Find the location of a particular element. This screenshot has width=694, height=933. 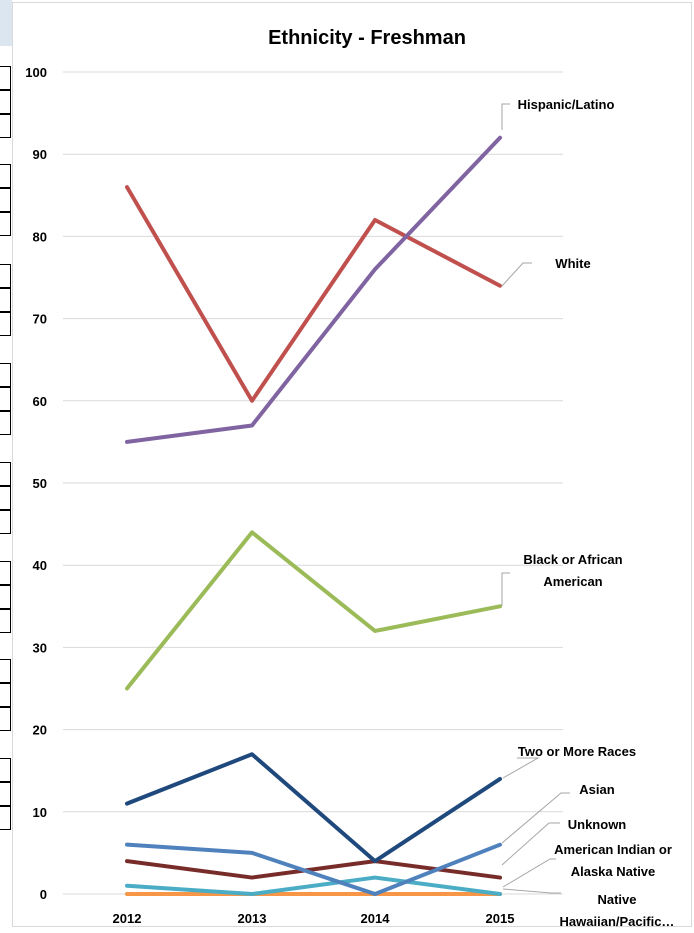

x-tick-label: 2013 is located at coordinates (252, 918).